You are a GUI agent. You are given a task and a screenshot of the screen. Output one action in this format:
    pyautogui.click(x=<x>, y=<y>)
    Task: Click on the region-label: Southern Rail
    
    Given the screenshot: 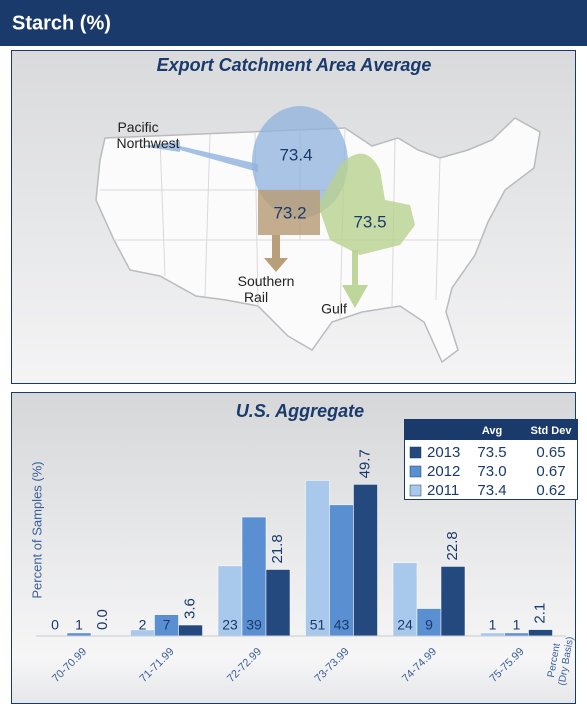 What is the action you would take?
    pyautogui.click(x=268, y=289)
    